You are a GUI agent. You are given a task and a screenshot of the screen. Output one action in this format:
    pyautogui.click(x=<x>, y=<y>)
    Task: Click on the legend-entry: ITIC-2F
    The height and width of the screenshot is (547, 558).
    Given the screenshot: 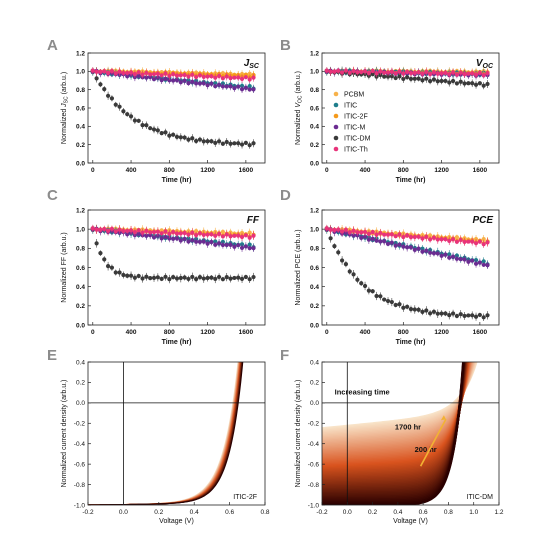 What is the action you would take?
    pyautogui.click(x=356, y=116)
    